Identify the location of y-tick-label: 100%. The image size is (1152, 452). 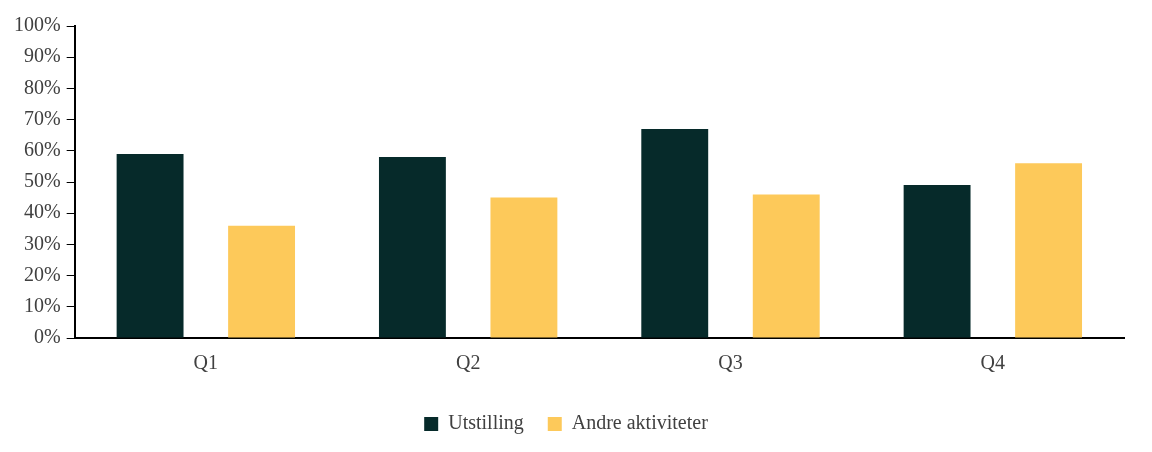
(37, 24).